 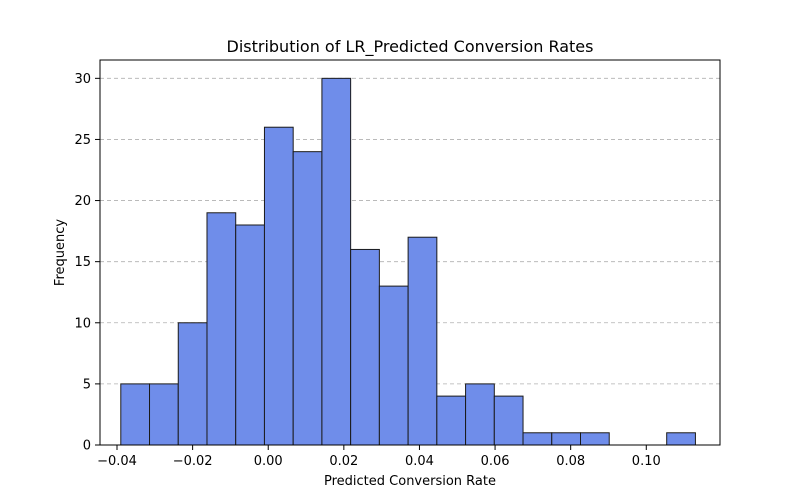 I want to click on y-tick-label: 5, so click(x=87, y=384).